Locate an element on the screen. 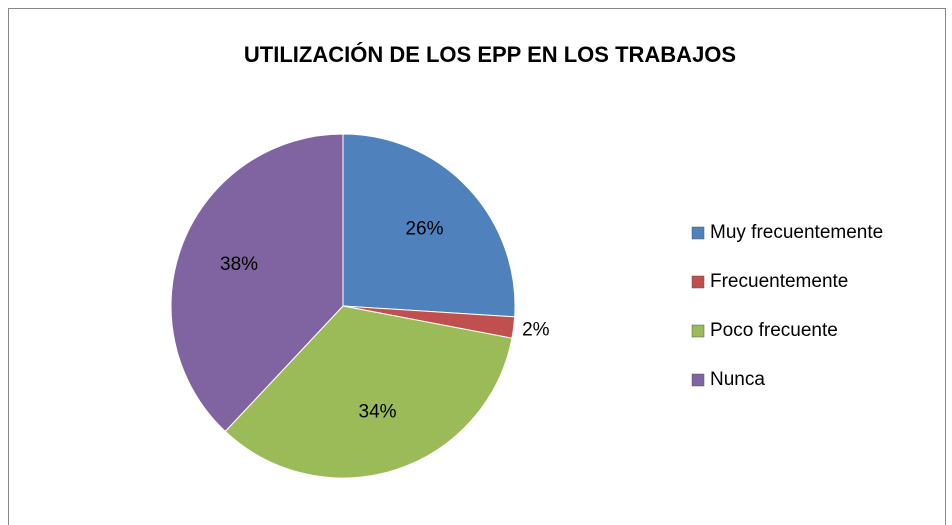 This screenshot has height=525, width=952. legend-label: Frecuentemente is located at coordinates (779, 281).